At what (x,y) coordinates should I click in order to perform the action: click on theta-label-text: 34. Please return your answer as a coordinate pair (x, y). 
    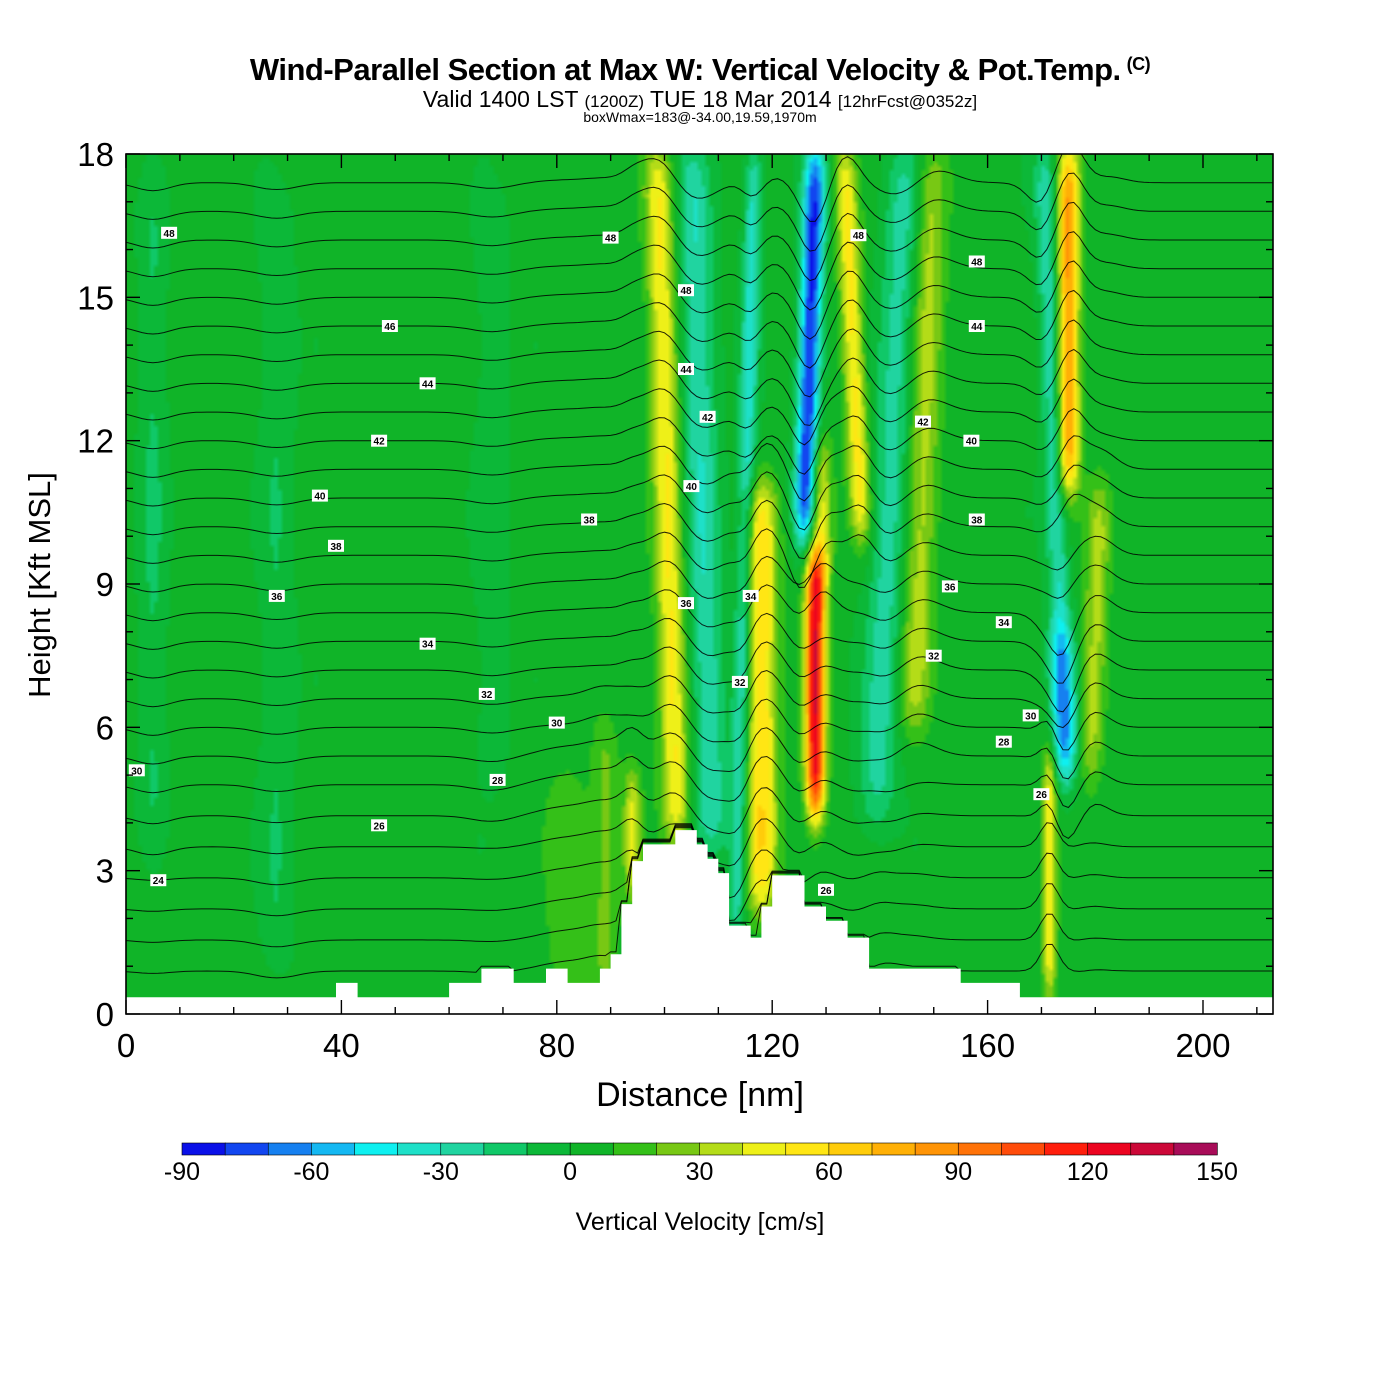
    Looking at the image, I should click on (1004, 623).